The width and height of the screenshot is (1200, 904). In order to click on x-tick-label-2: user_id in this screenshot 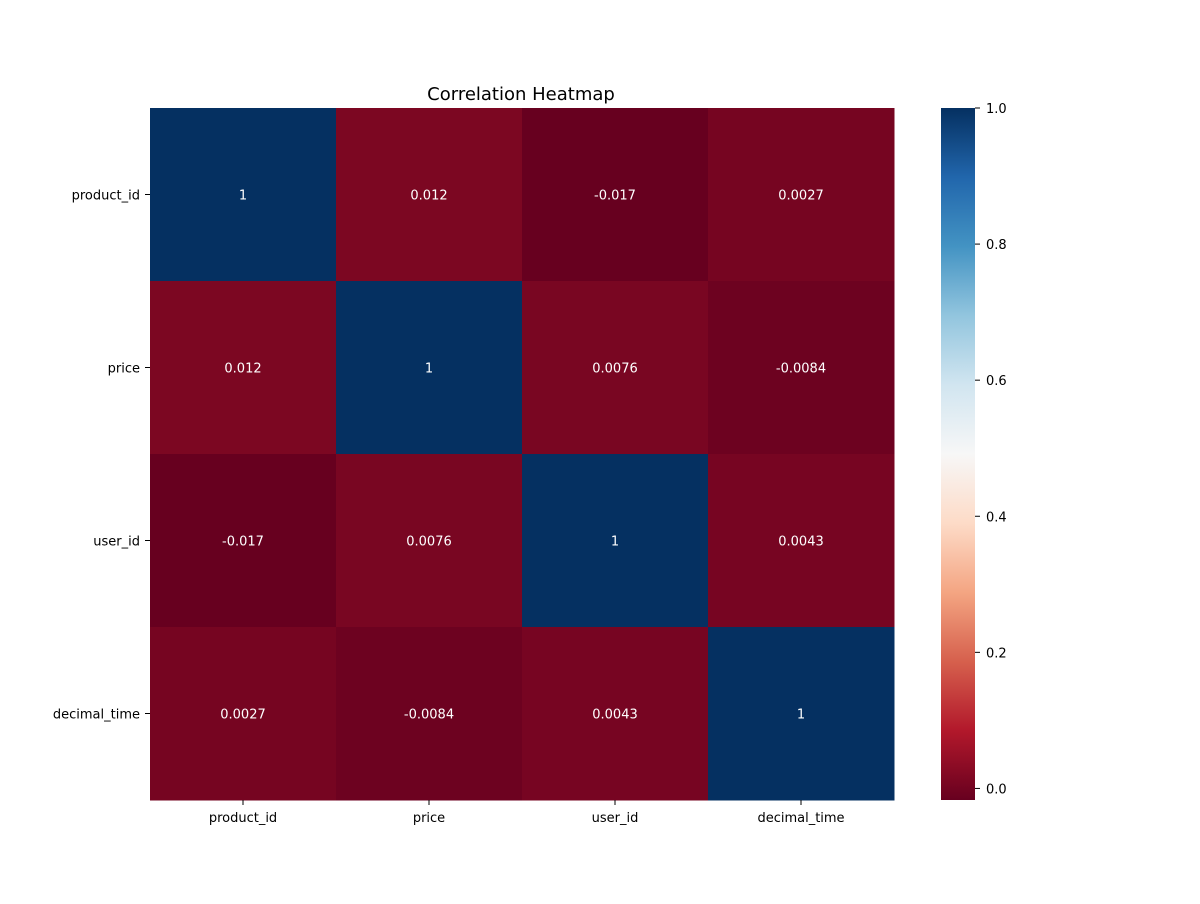, I will do `click(615, 818)`.